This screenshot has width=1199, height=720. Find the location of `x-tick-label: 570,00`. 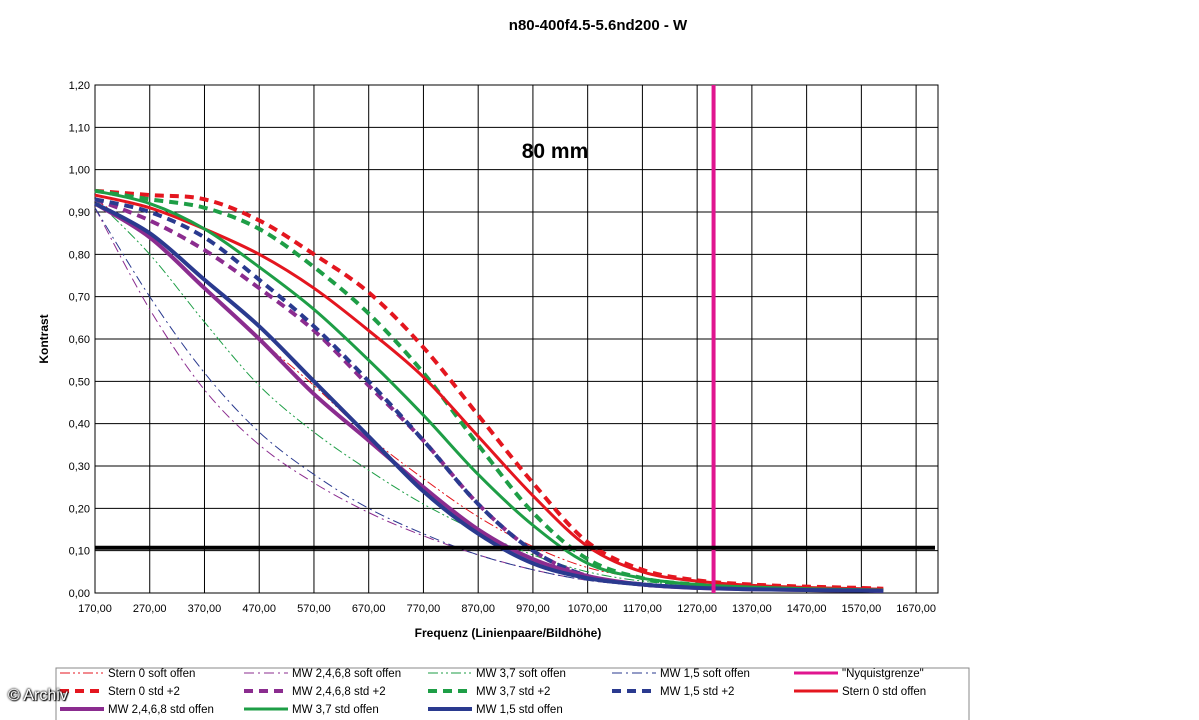

x-tick-label: 570,00 is located at coordinates (314, 609).